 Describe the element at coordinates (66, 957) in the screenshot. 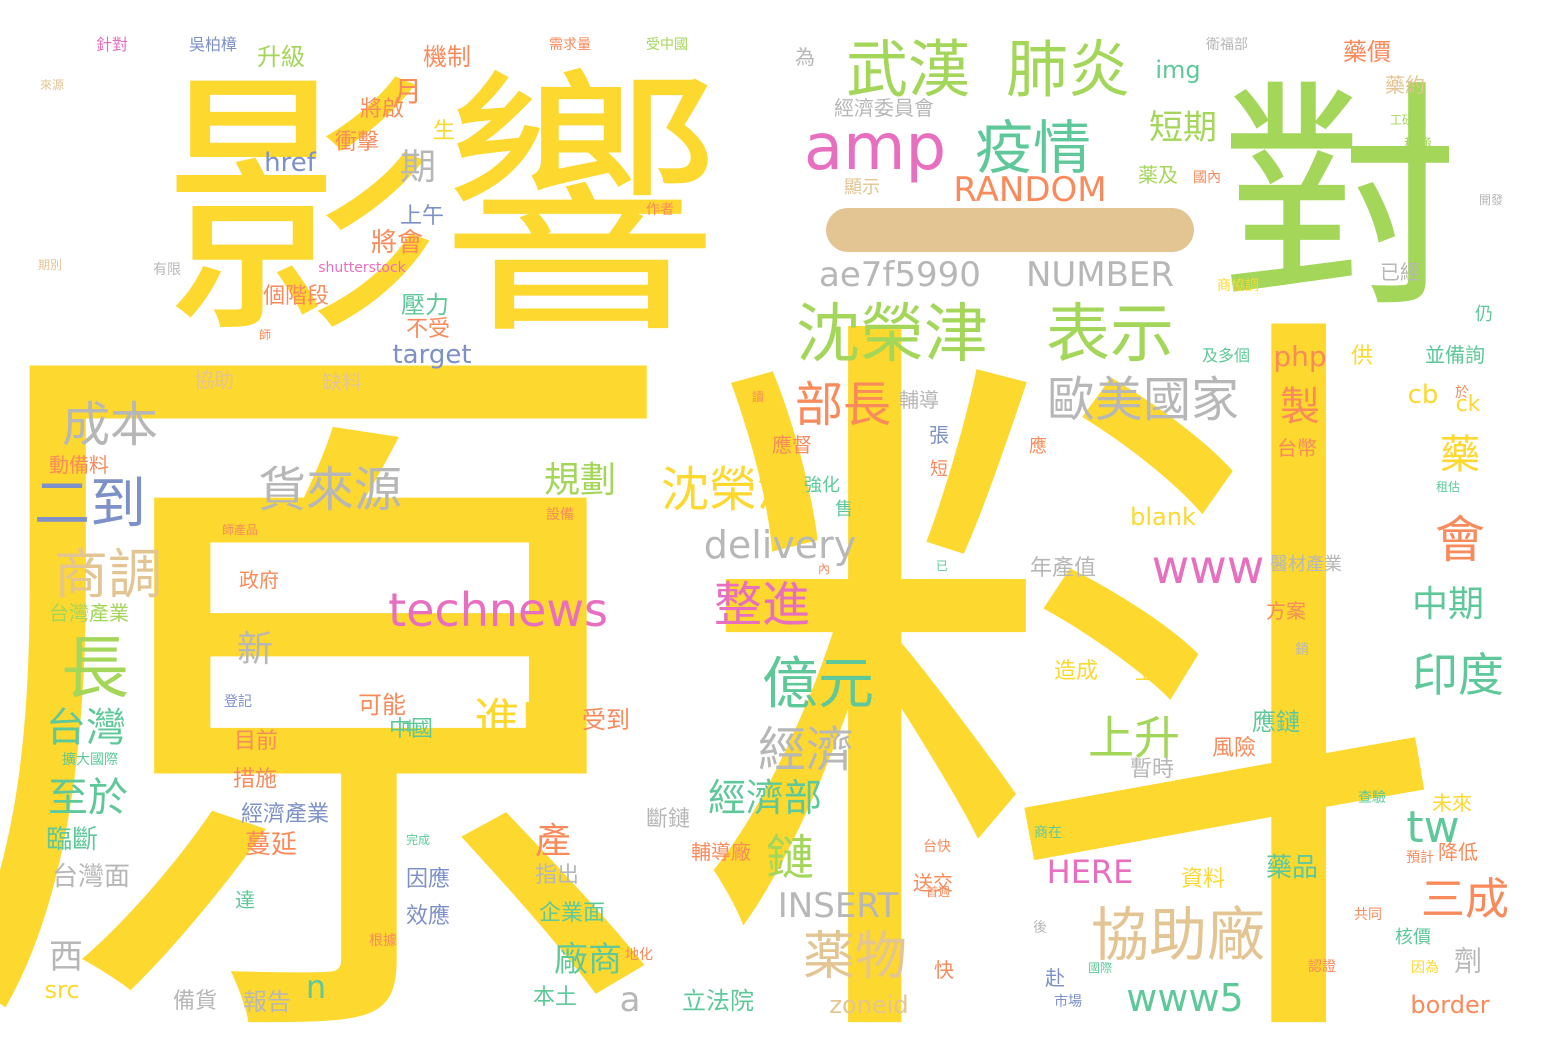

I see `word-82: 西` at that location.